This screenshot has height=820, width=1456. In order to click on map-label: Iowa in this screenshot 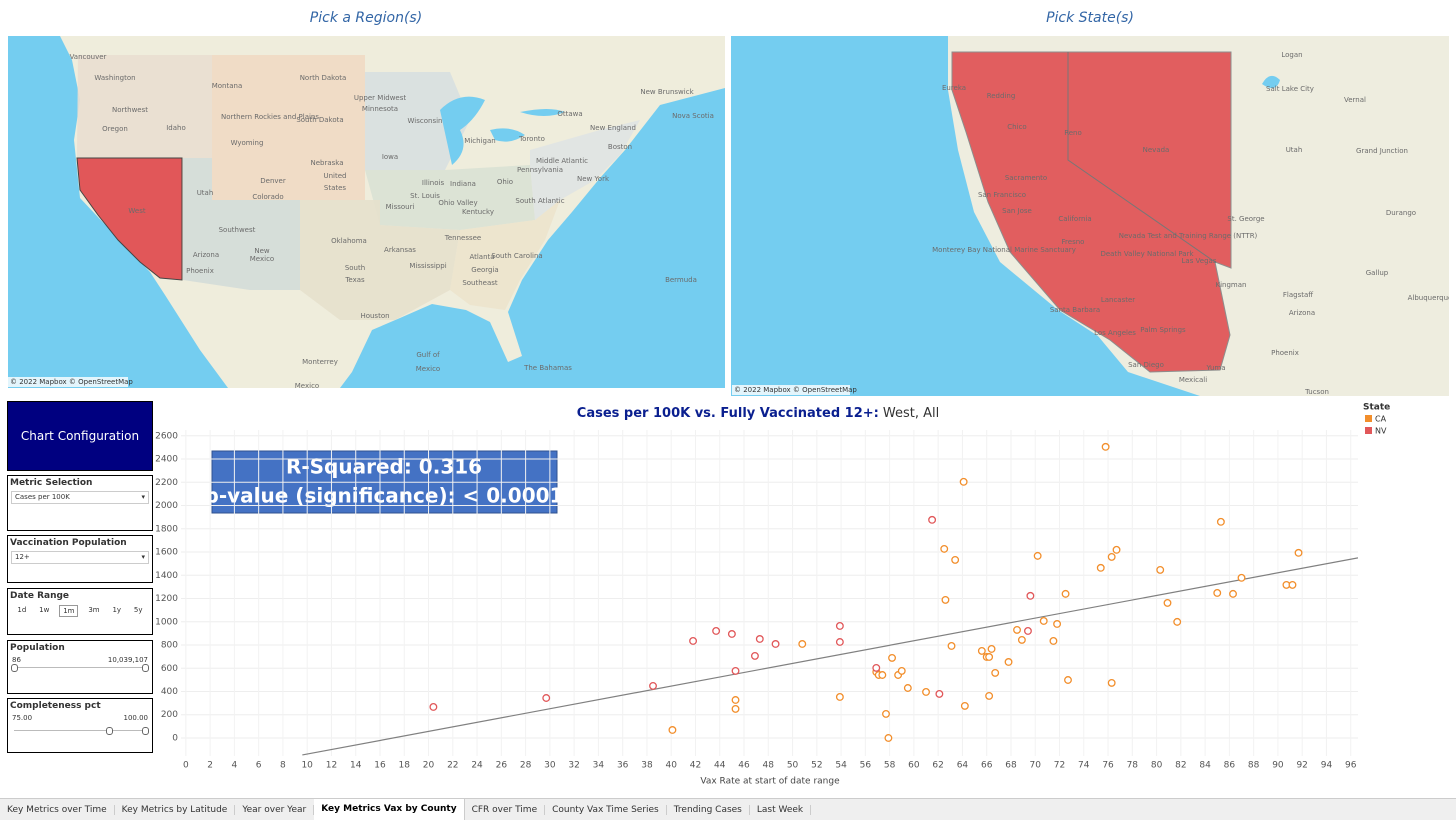, I will do `click(390, 157)`.